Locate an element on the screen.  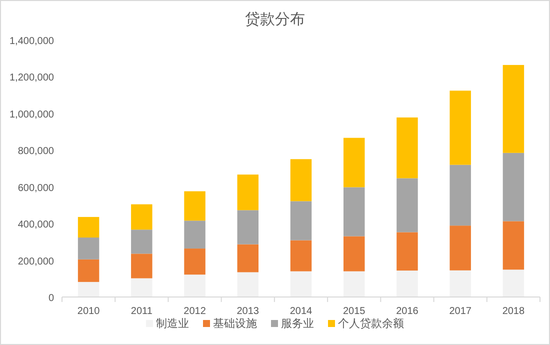
y-tick-label: 600,000 is located at coordinates (36, 188).